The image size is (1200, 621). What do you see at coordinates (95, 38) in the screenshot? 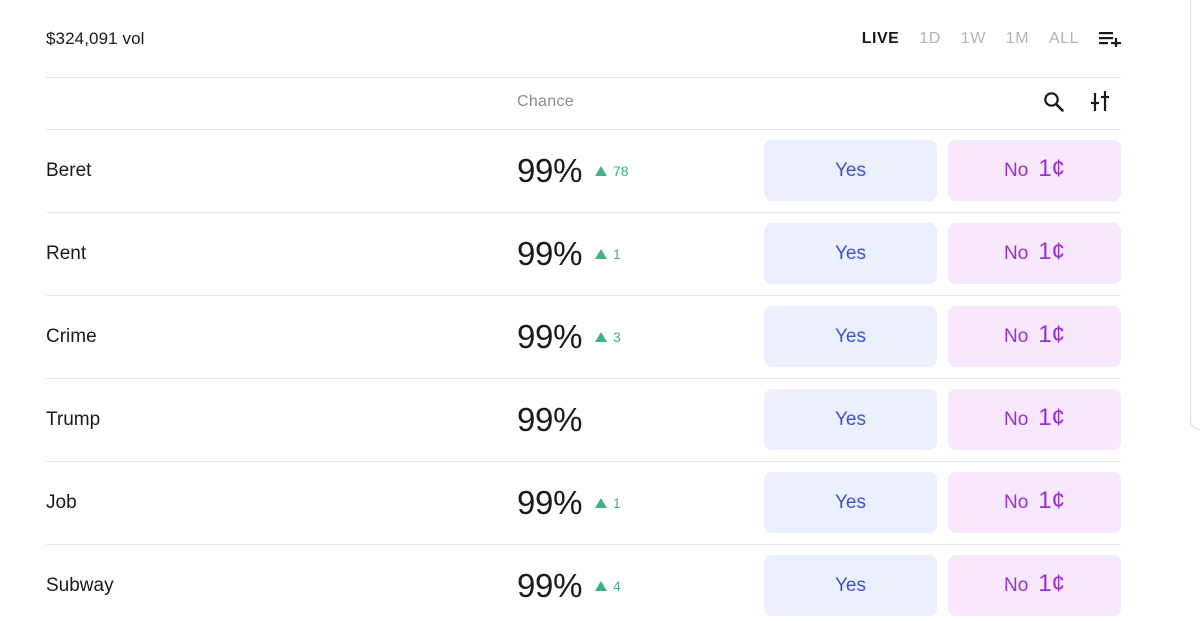
I see `volume-label: $324,091 vol` at bounding box center [95, 38].